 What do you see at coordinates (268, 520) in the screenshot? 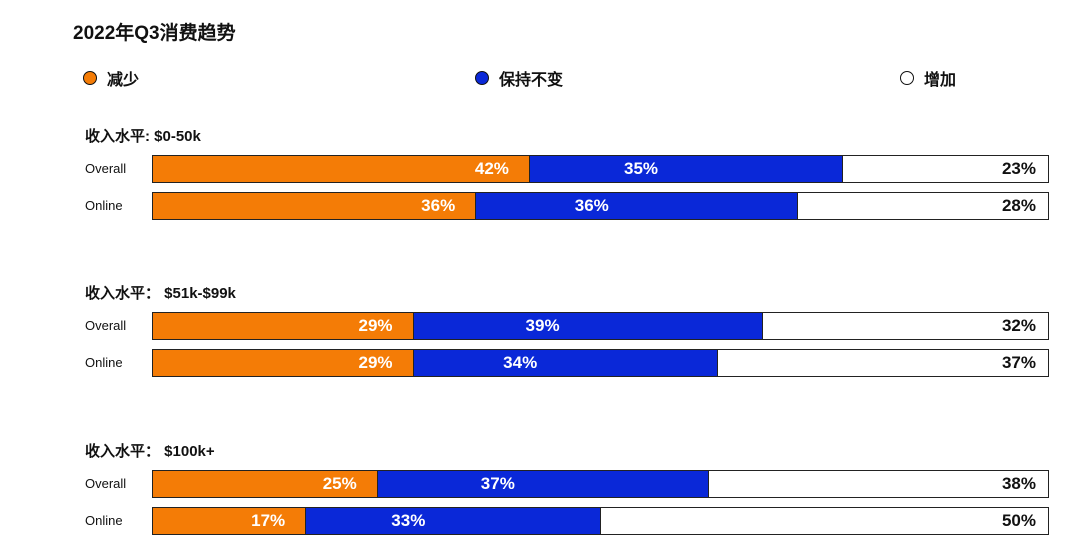
I see `data-label: 17%` at bounding box center [268, 520].